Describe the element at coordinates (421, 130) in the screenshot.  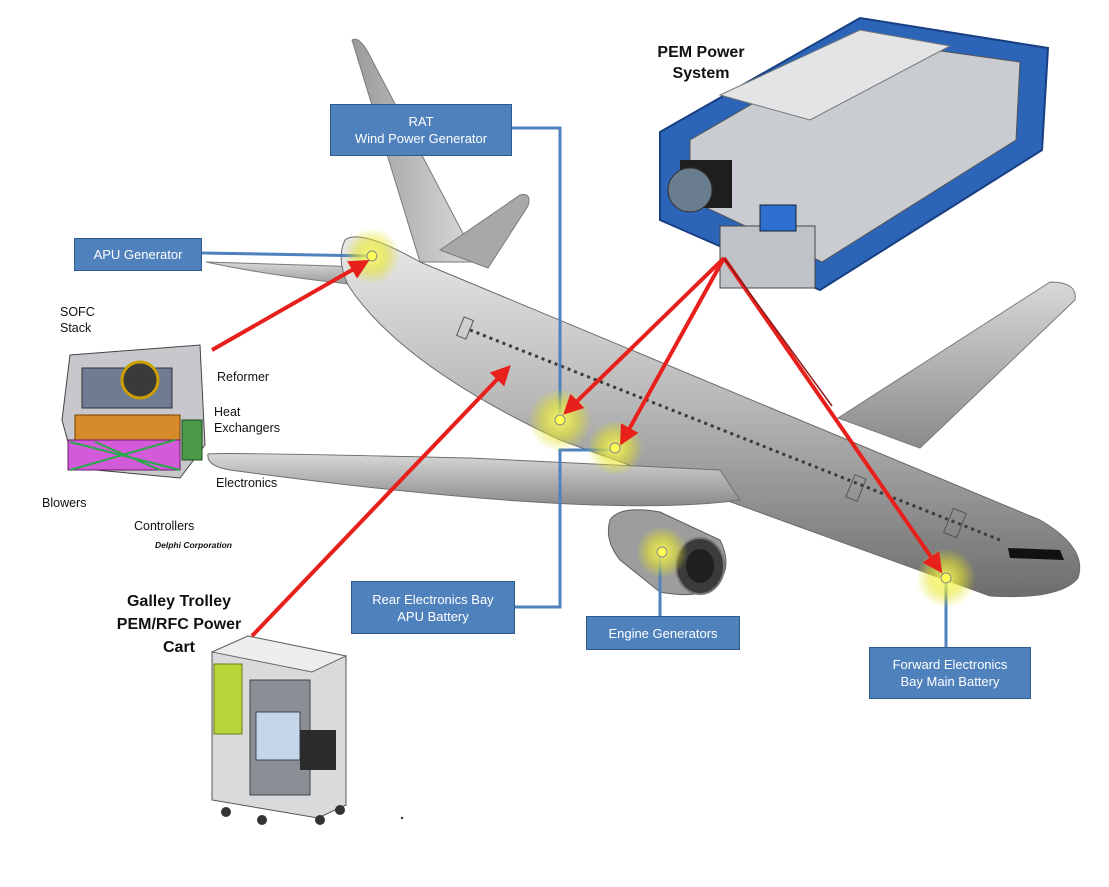
I see `rat-callout: RAT Wind Power Generator` at that location.